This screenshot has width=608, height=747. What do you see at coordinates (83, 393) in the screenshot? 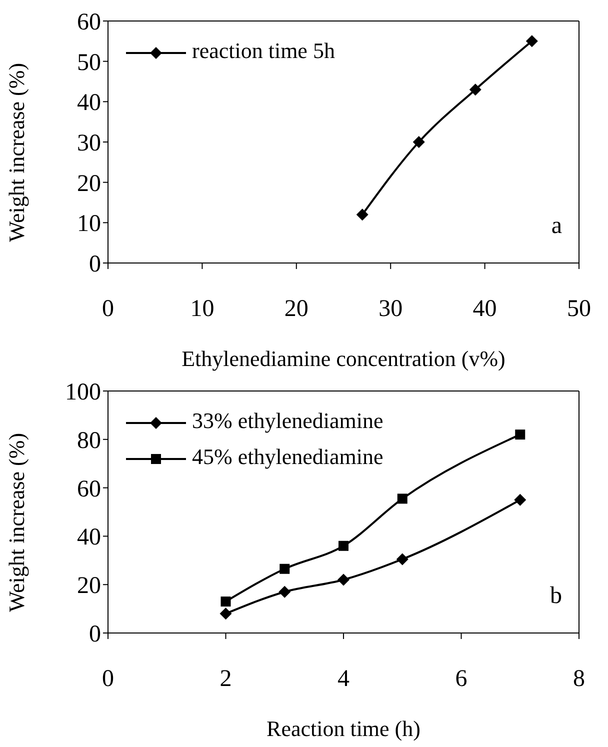
I see `y-tick-label: 100` at bounding box center [83, 393].